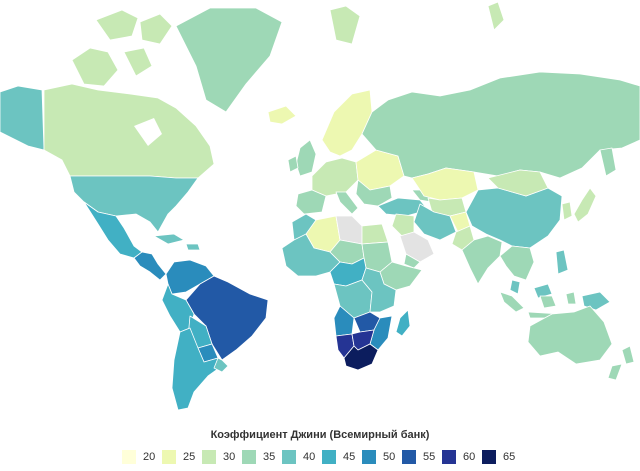  Describe the element at coordinates (142, 457) in the screenshot. I see `legend-item: 20` at that location.